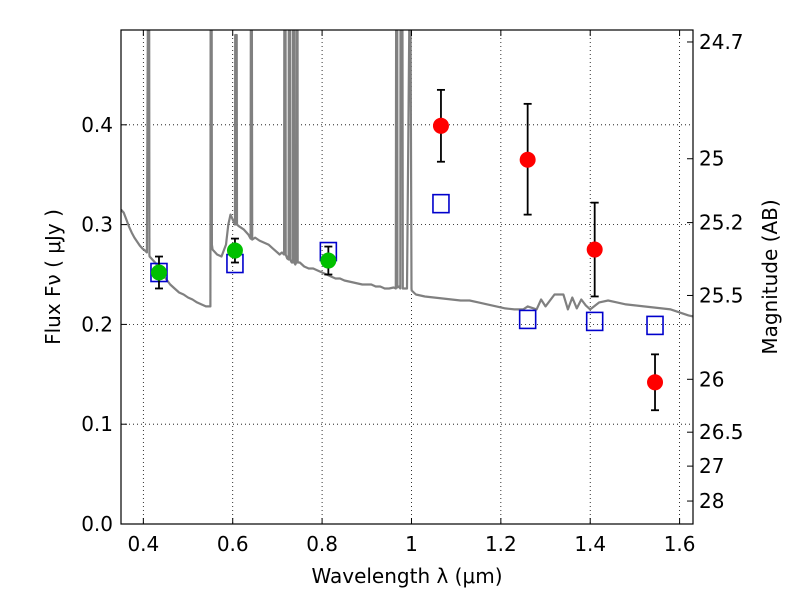 This screenshot has height=600, width=800. Describe the element at coordinates (711, 466) in the screenshot. I see `mag-tick-label: 27` at that location.